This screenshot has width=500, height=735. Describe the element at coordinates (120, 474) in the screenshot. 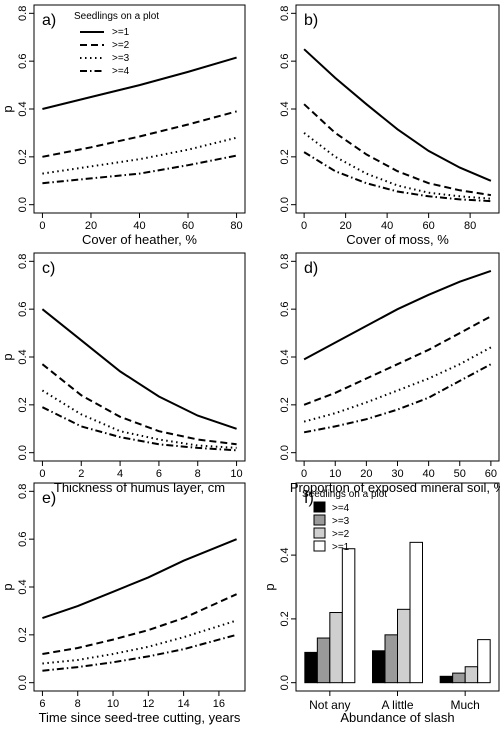

I see `x-tick-label: 4` at that location.